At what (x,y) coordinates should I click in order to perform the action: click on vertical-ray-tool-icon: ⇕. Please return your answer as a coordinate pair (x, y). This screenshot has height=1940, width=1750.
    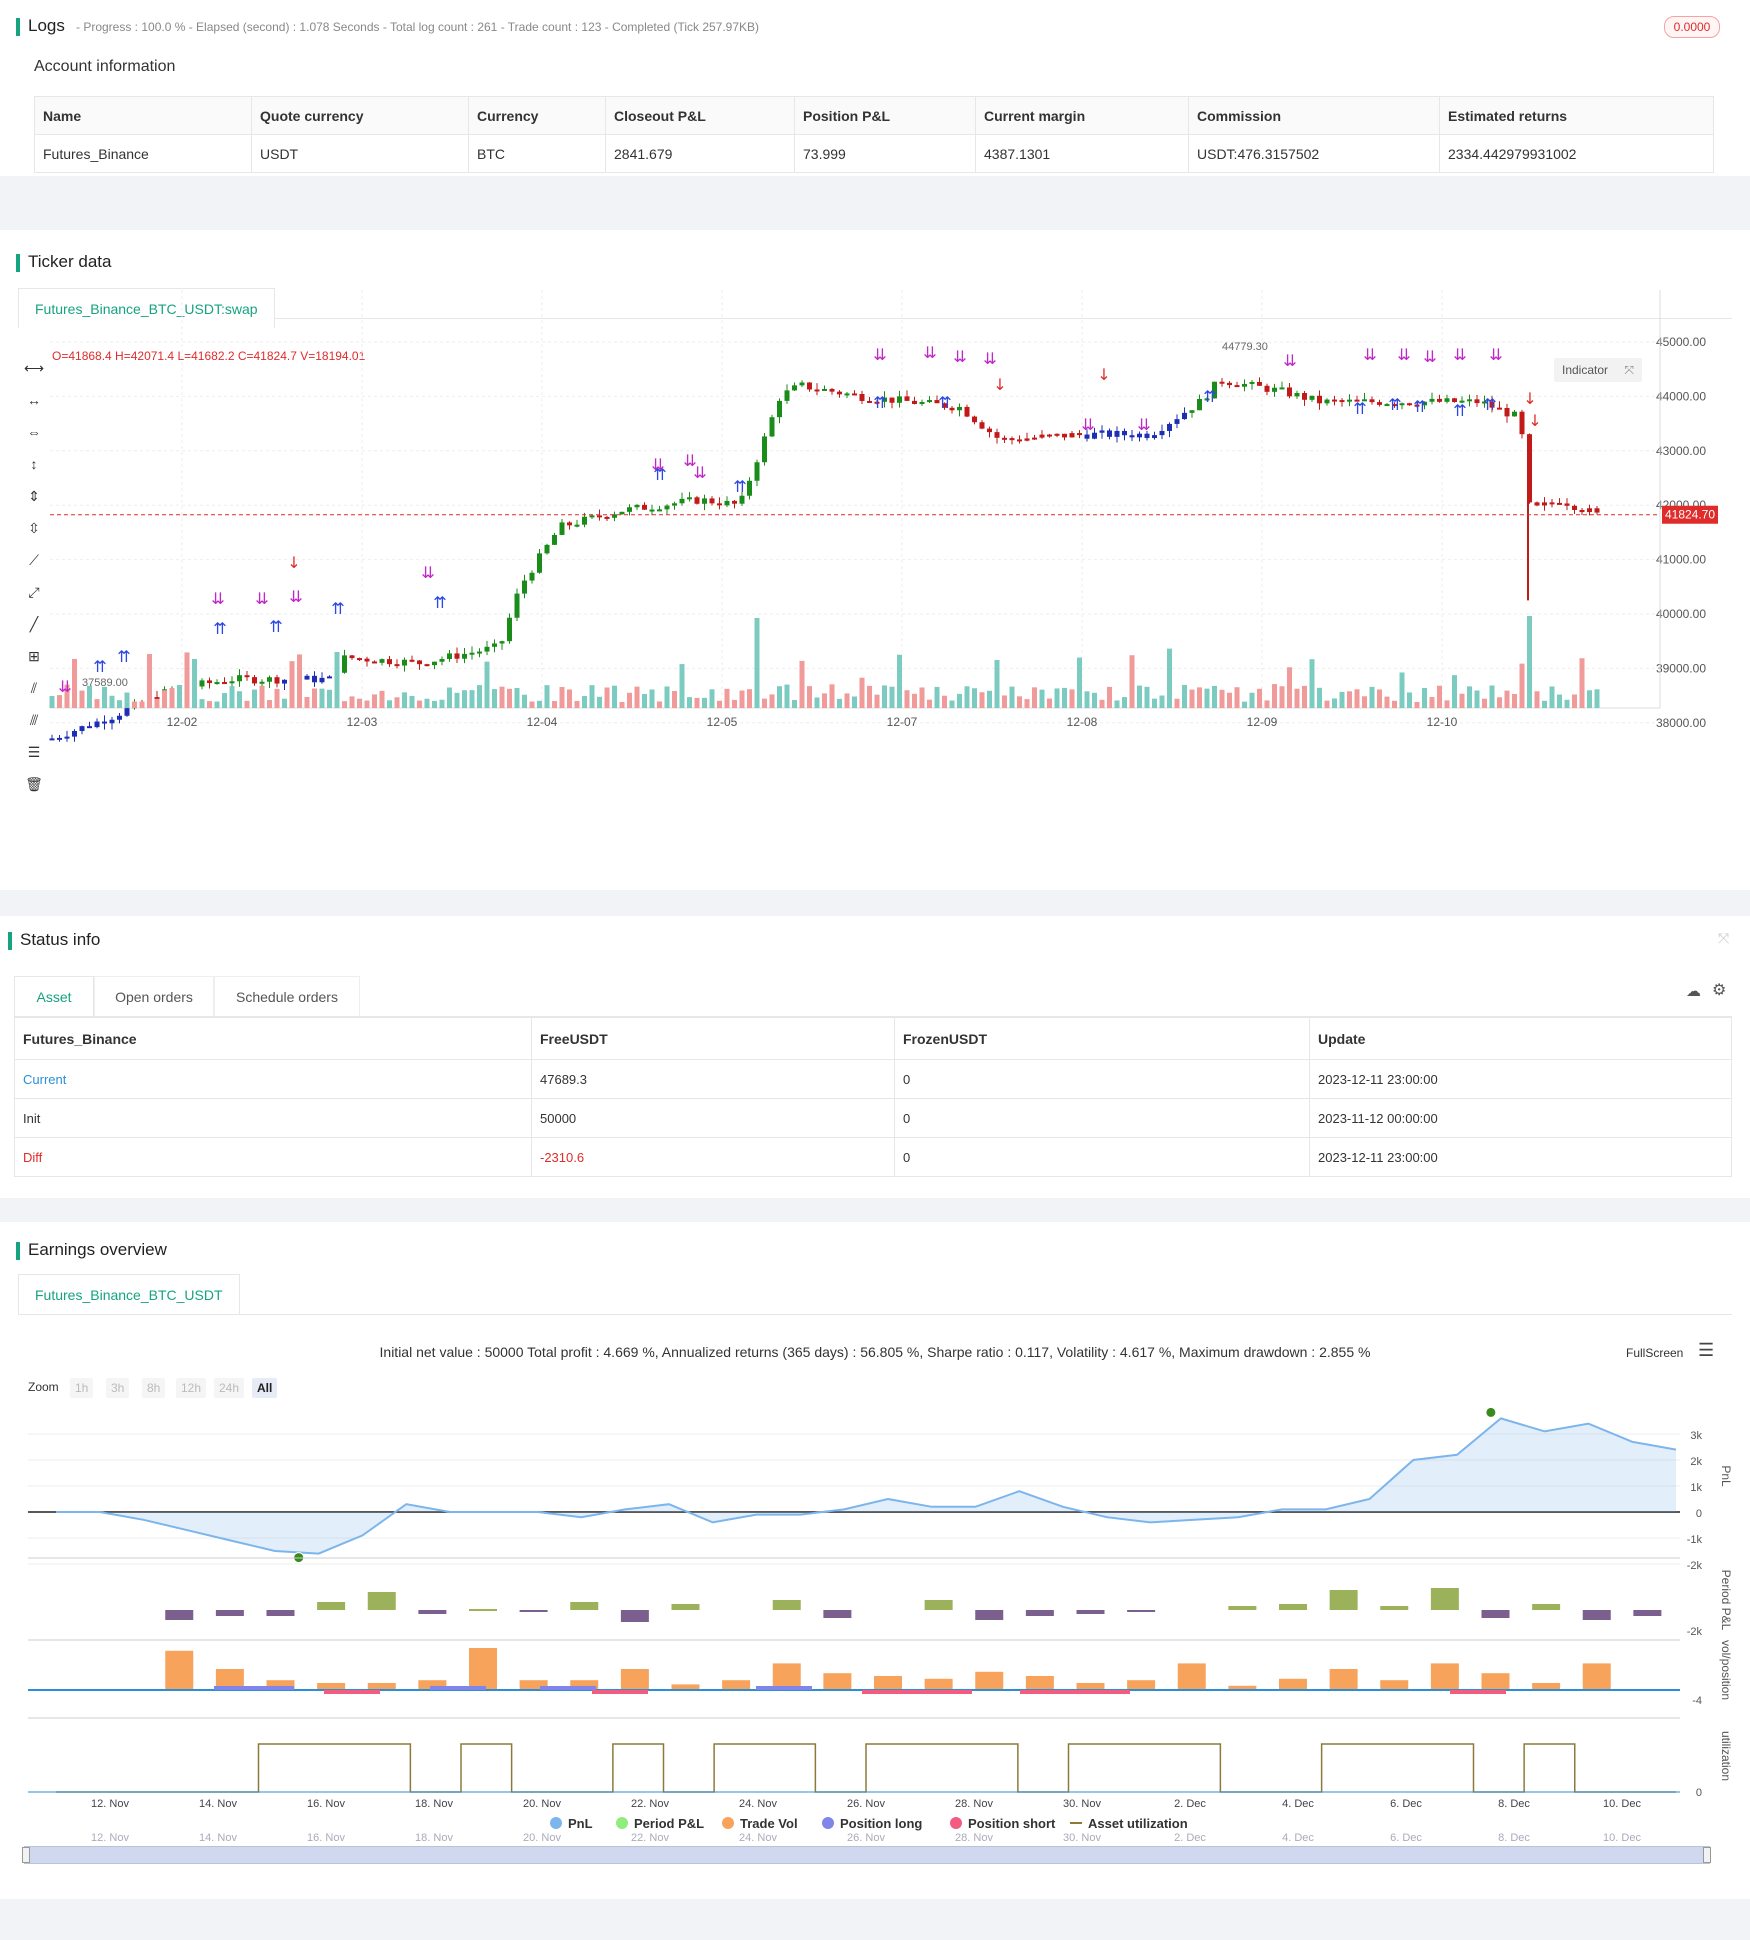
    Looking at the image, I should click on (34, 496).